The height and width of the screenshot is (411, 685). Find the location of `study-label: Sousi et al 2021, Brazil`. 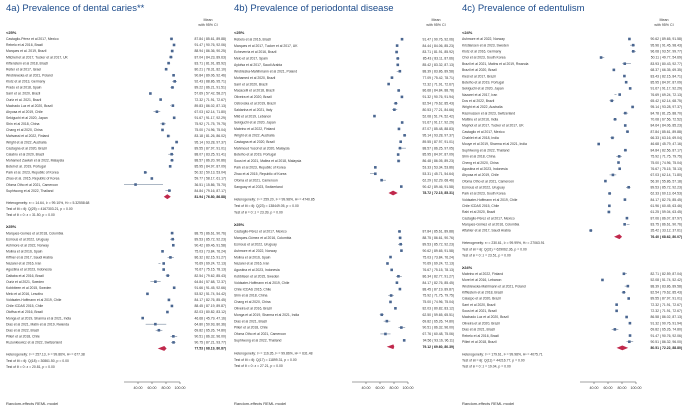

study-label: Sousi et al 2021, Brazil is located at coordinates (479, 311).